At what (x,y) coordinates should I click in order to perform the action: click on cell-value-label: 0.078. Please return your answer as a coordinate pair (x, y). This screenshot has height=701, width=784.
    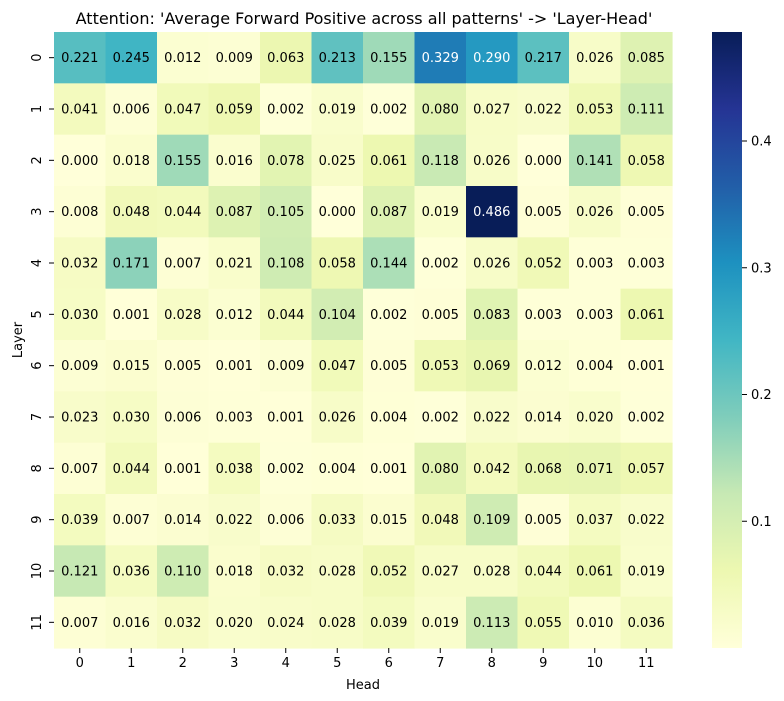
    Looking at the image, I should click on (285, 161).